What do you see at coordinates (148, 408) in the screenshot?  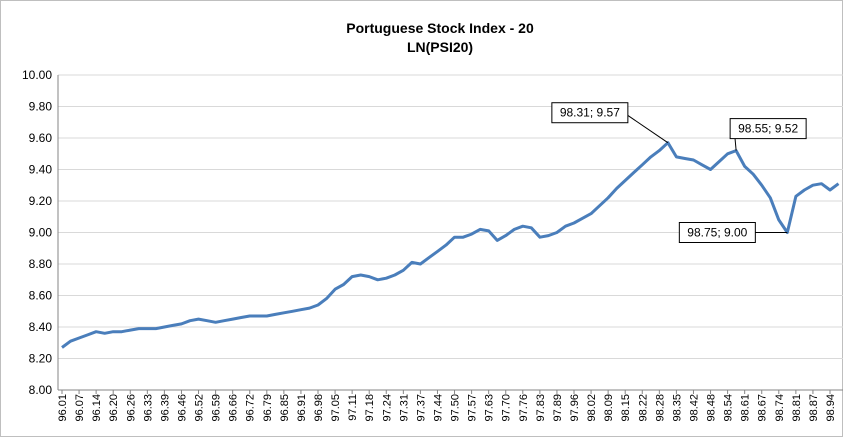 I see `x-tick-label: 96.33` at bounding box center [148, 408].